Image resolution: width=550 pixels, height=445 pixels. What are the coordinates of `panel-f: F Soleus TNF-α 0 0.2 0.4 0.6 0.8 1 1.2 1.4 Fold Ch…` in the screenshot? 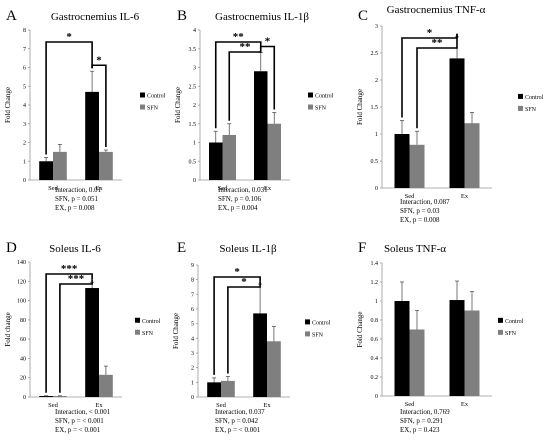 It's located at (440, 337).